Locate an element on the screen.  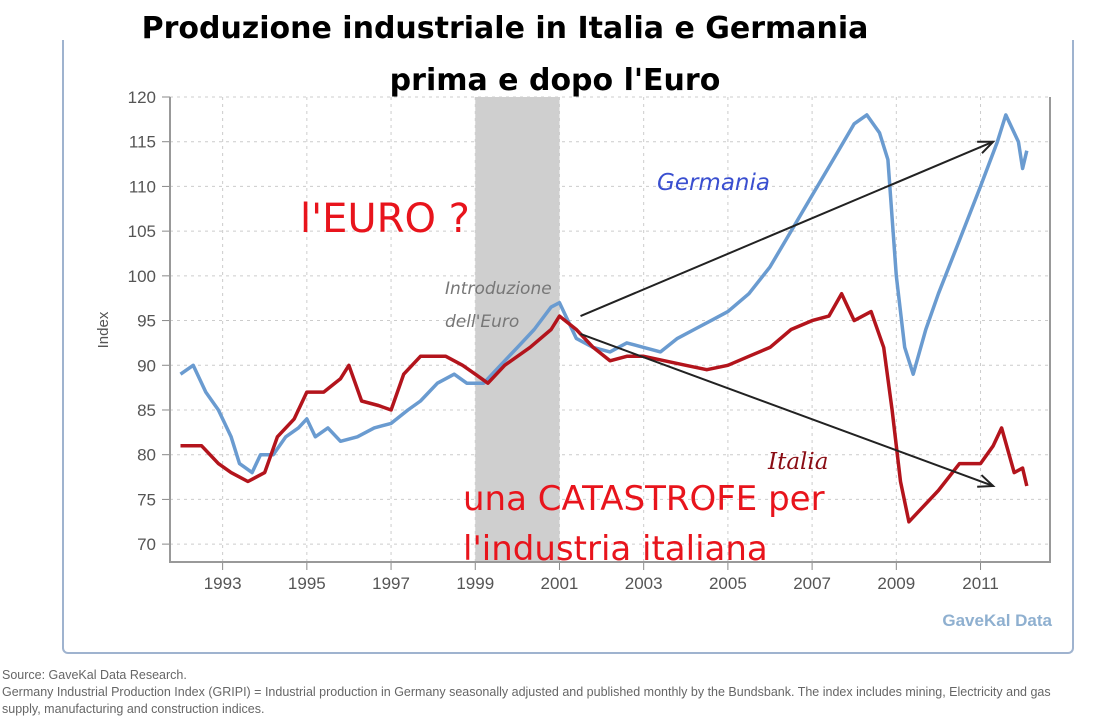
x-tick-label: 1999 is located at coordinates (475, 583).